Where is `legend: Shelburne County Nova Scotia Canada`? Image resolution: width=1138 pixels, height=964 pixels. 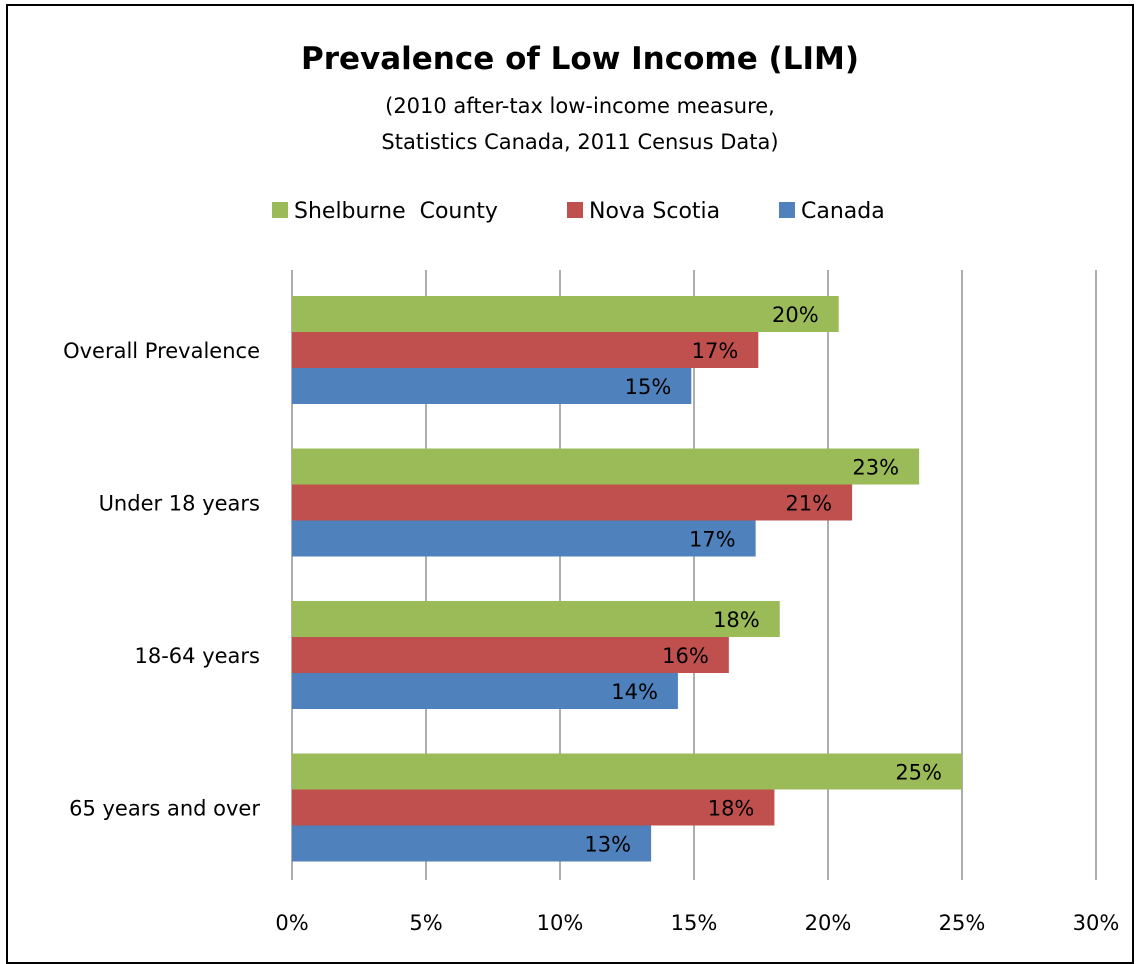
legend: Shelburne County Nova Scotia Canada is located at coordinates (578, 211).